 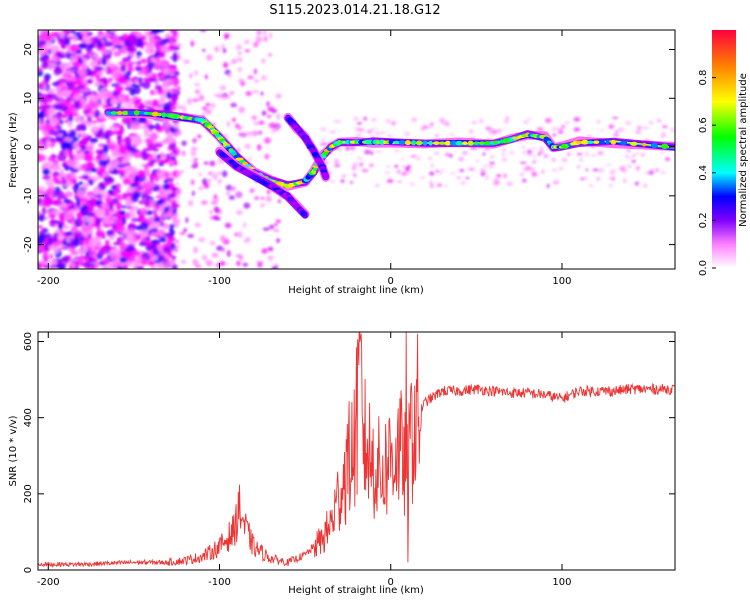 I want to click on y-tick-label: -10, so click(x=28, y=196).